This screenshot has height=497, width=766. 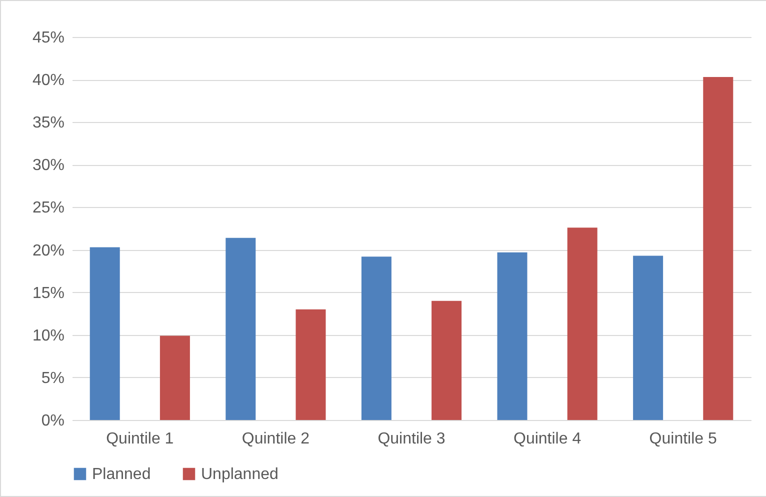 What do you see at coordinates (239, 474) in the screenshot?
I see `legend-label: Unplanned` at bounding box center [239, 474].